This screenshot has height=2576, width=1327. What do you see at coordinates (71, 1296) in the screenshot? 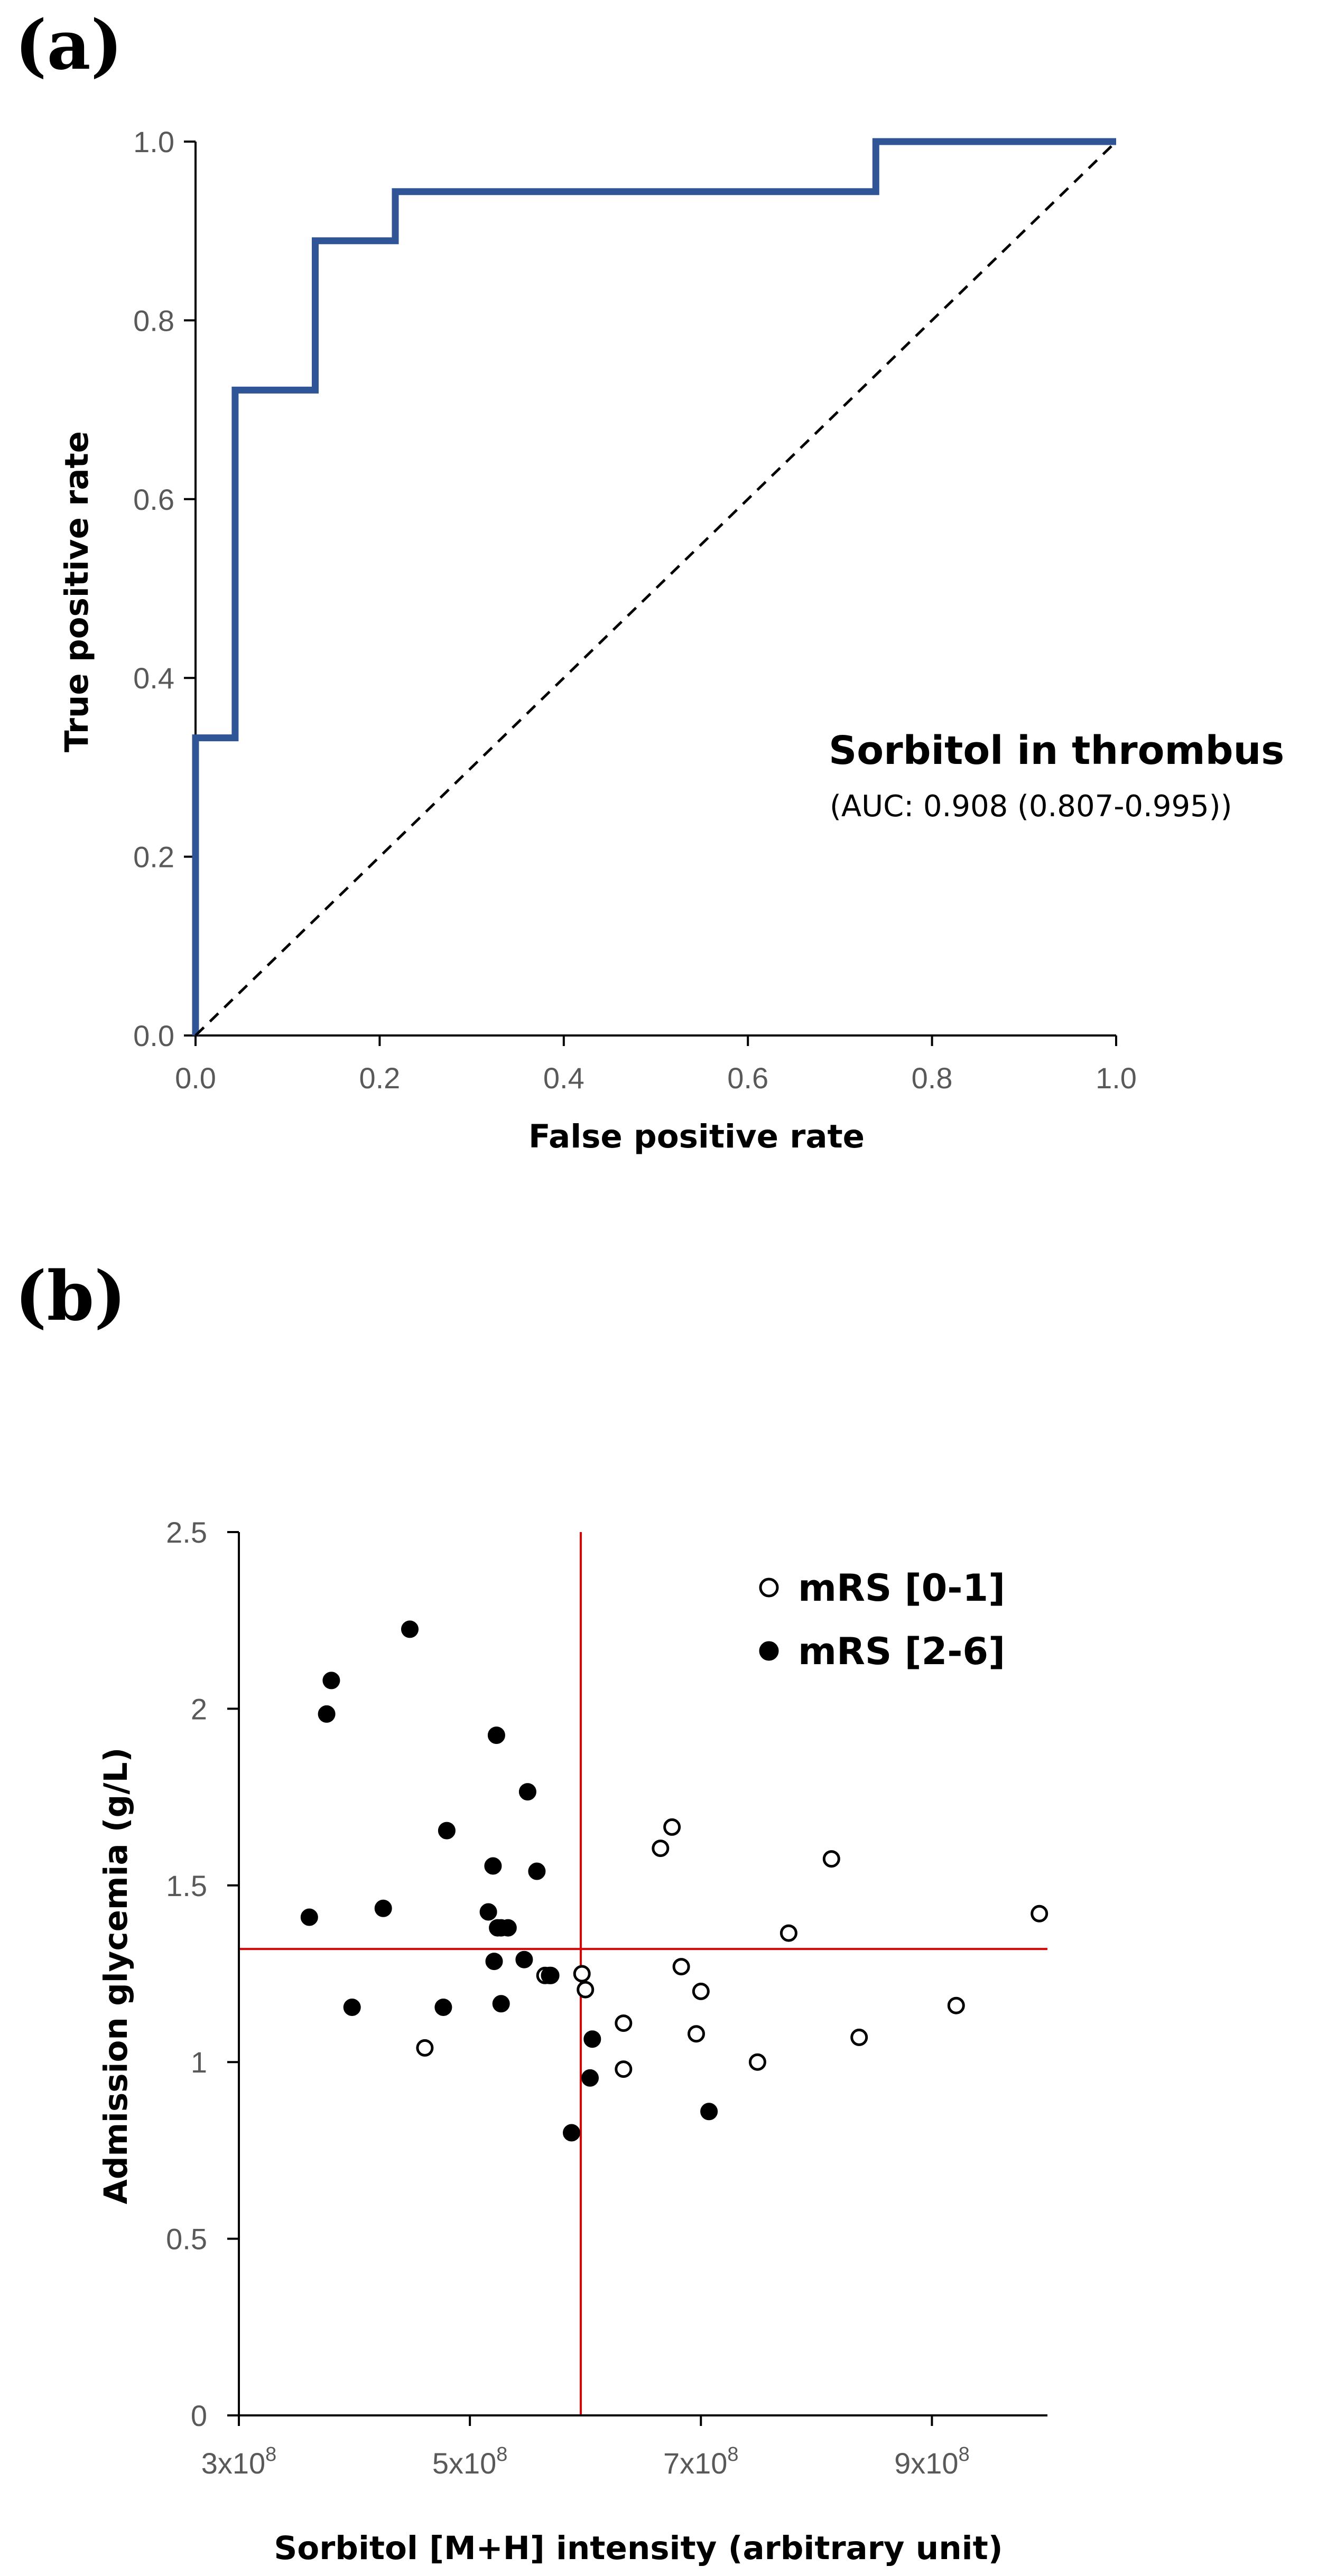
I see `panel-label-b: (b)` at bounding box center [71, 1296].